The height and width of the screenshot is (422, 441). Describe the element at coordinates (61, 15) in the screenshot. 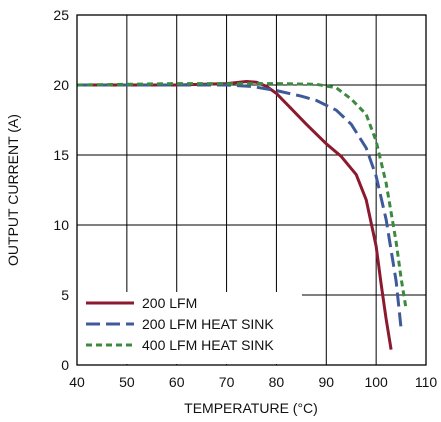

I see `y-tick-label: 25` at that location.